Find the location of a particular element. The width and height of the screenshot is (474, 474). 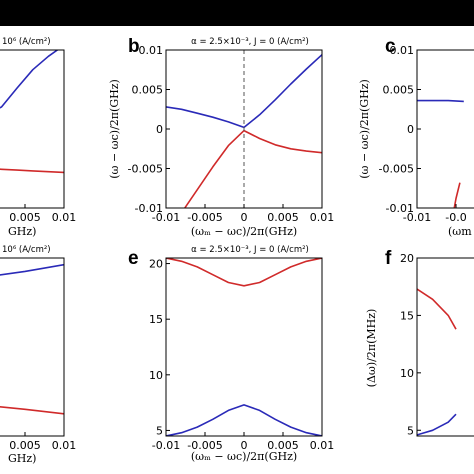

y-tick-label-c-3: 0.005 is located at coordinates (399, 90).